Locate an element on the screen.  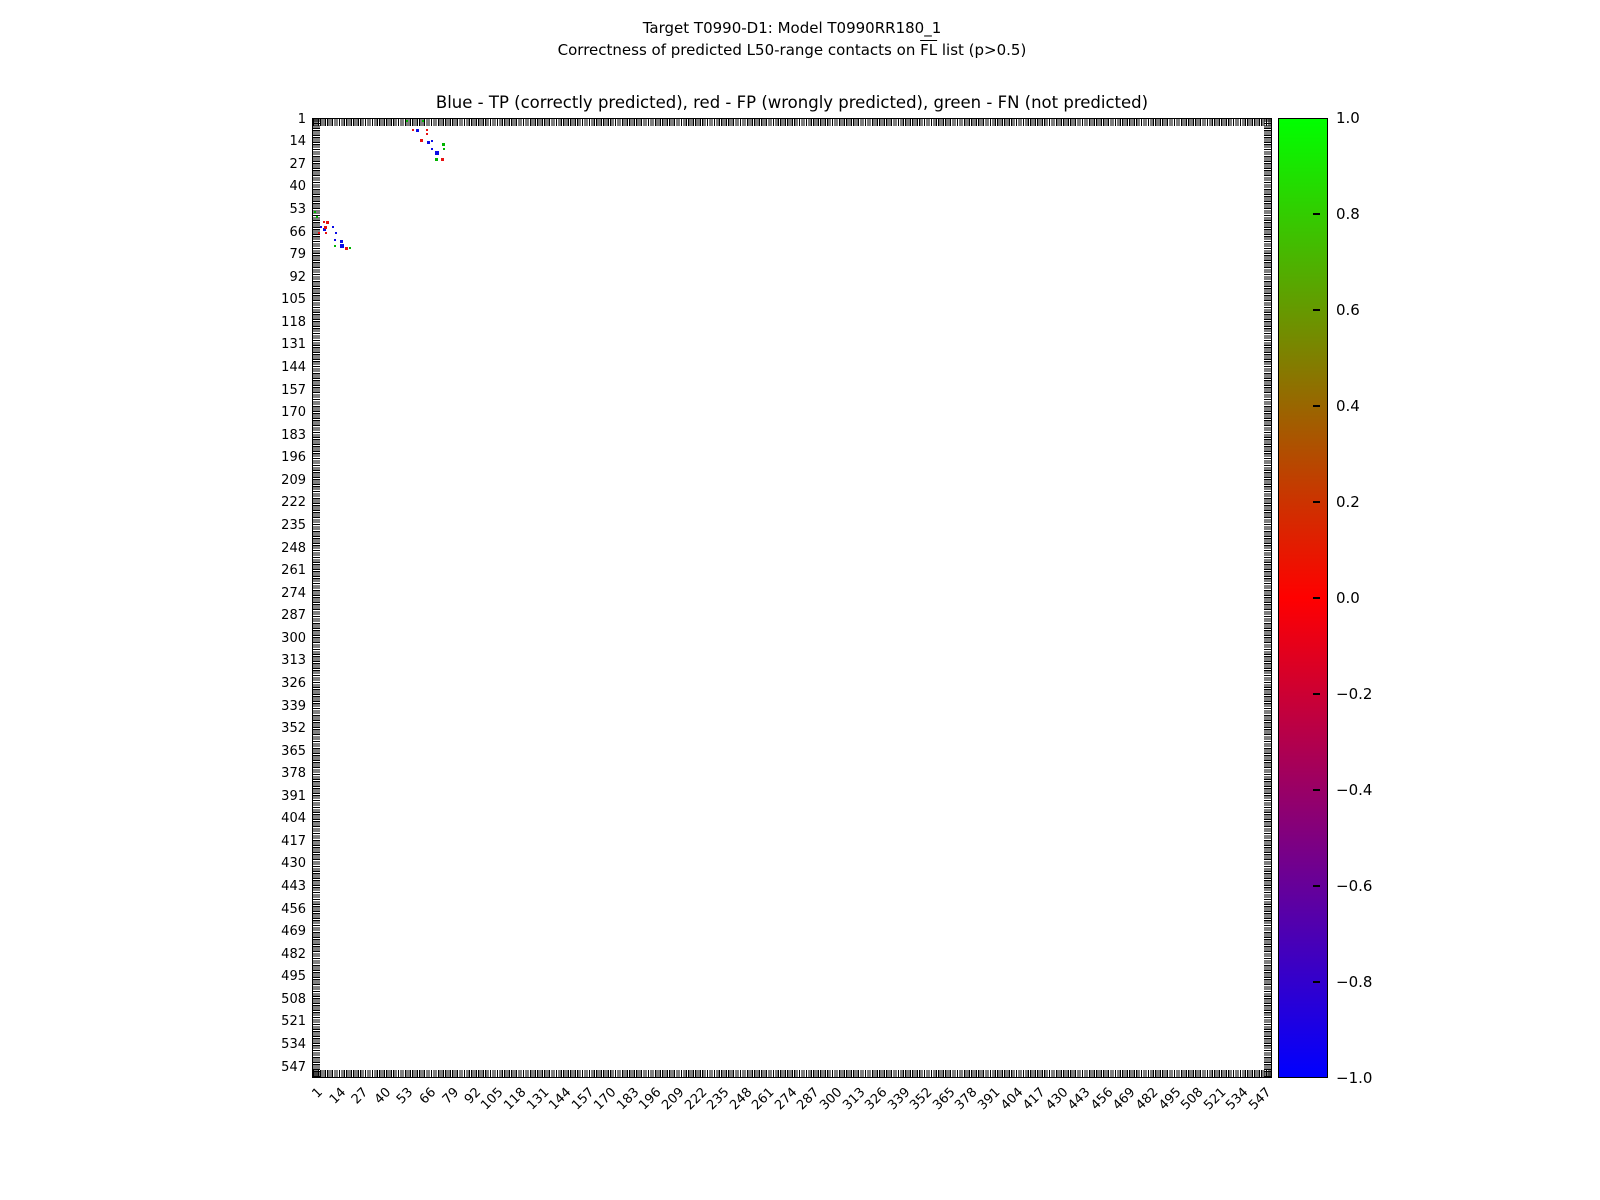
y-tick-label: 157 is located at coordinates (293, 390).